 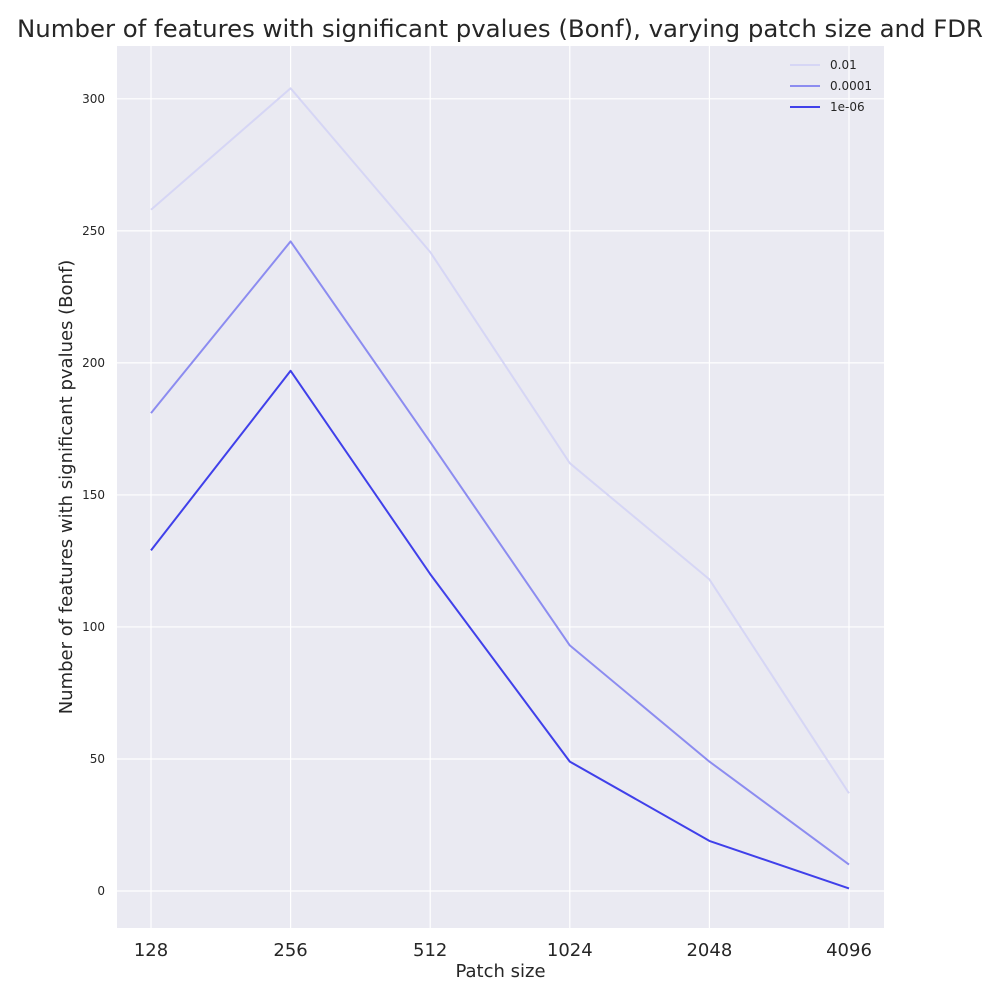 What do you see at coordinates (97, 759) in the screenshot?
I see `y-tick-label: 50` at bounding box center [97, 759].